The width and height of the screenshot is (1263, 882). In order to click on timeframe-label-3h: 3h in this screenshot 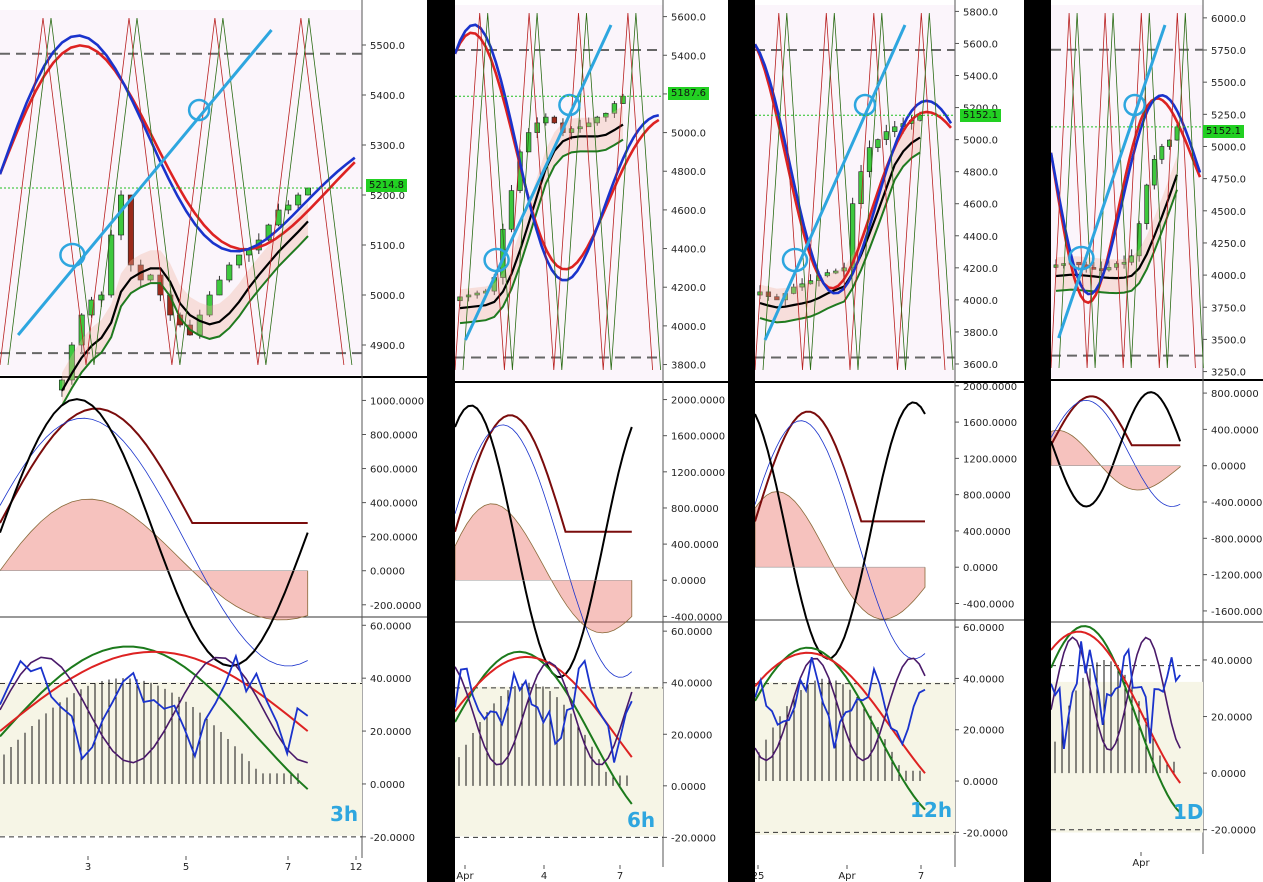, I will do `click(344, 814)`.